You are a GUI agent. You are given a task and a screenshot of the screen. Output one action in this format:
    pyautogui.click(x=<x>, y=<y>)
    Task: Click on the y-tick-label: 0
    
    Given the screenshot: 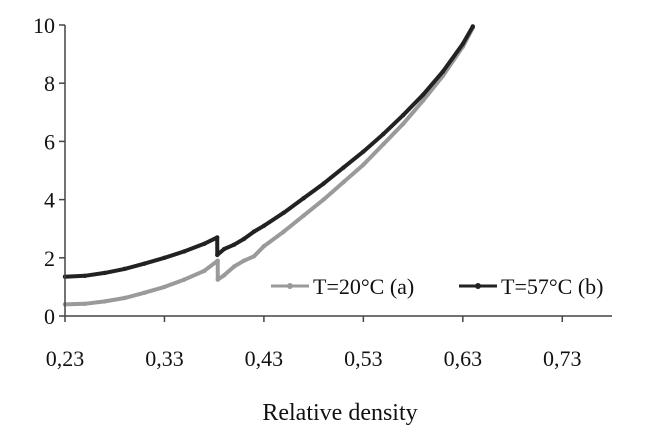 What is the action you would take?
    pyautogui.click(x=49, y=316)
    